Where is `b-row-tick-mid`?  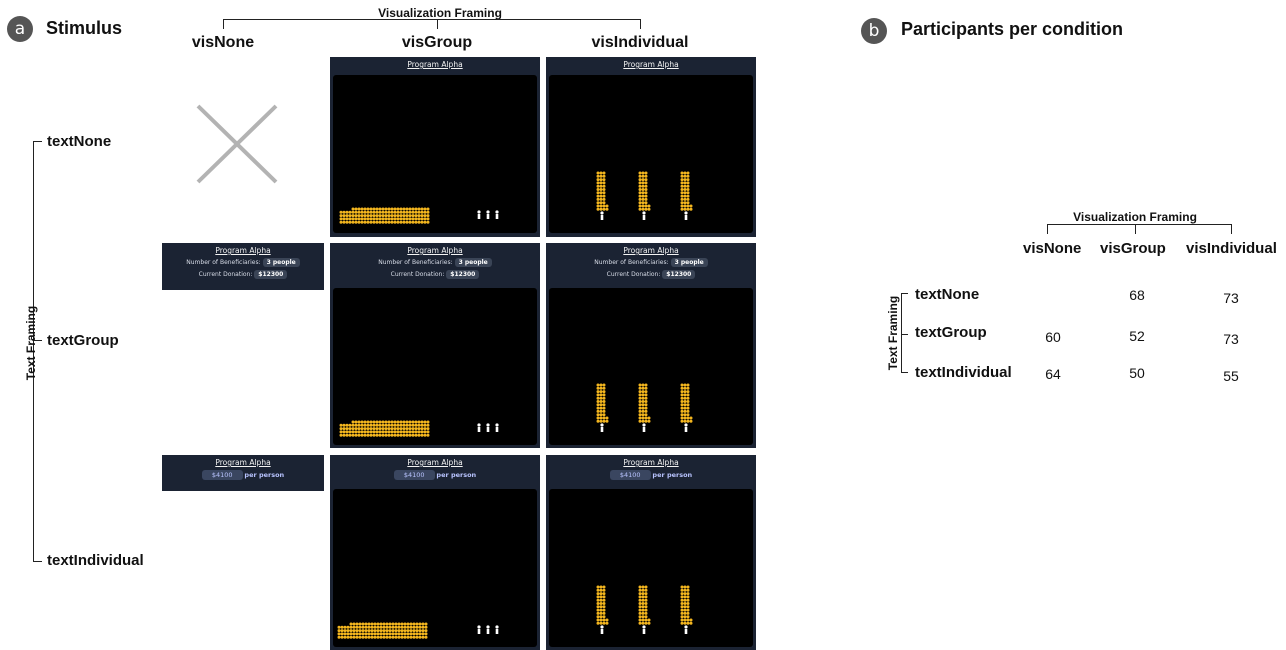 b-row-tick-mid is located at coordinates (904, 334).